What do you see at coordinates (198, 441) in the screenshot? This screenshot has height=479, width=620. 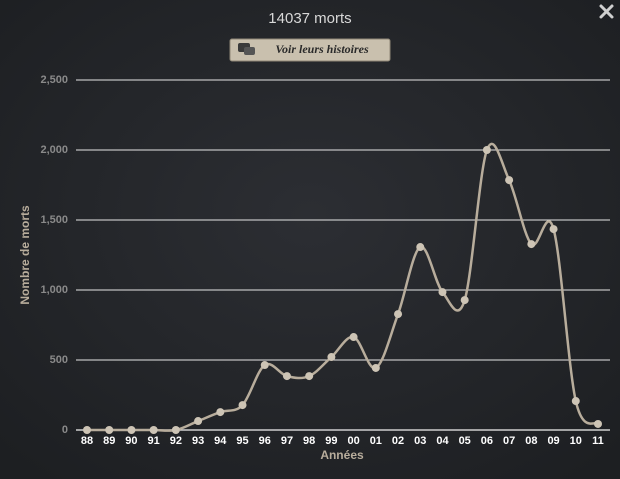 I see `x-tick-label: 93` at bounding box center [198, 441].